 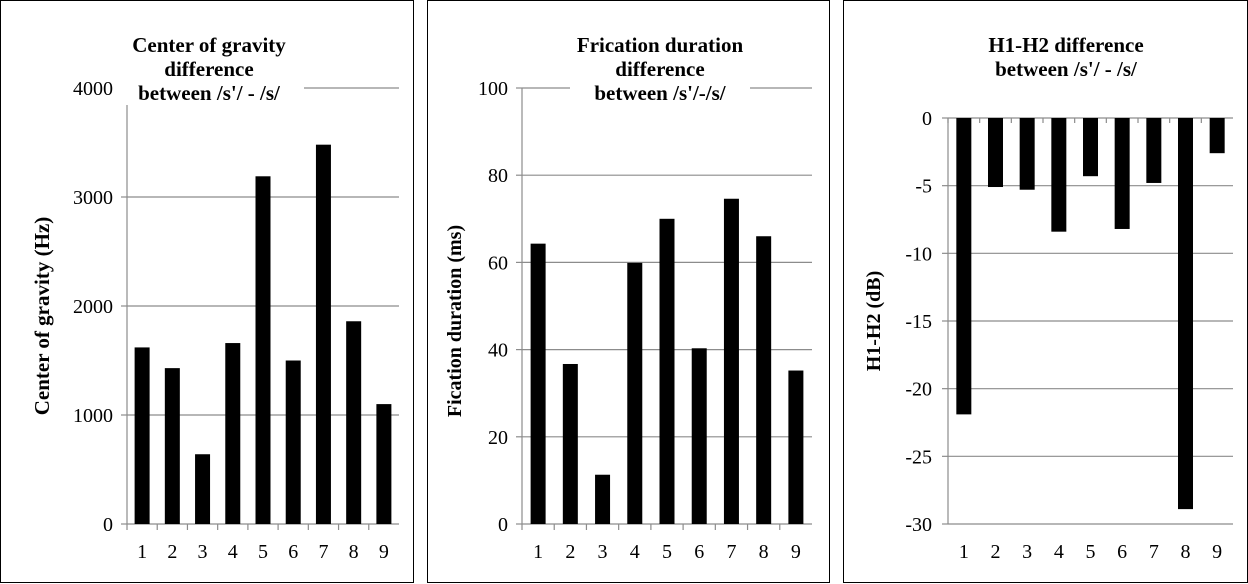 What do you see at coordinates (918, 254) in the screenshot?
I see `y-tick-label: -10` at bounding box center [918, 254].